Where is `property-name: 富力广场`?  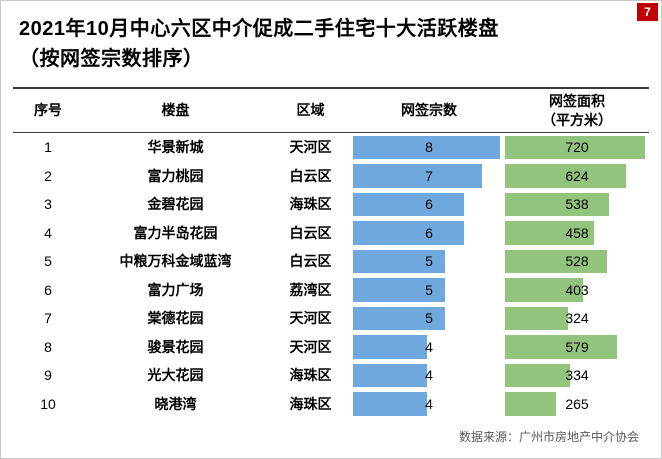
property-name: 富力广场 is located at coordinates (175, 289).